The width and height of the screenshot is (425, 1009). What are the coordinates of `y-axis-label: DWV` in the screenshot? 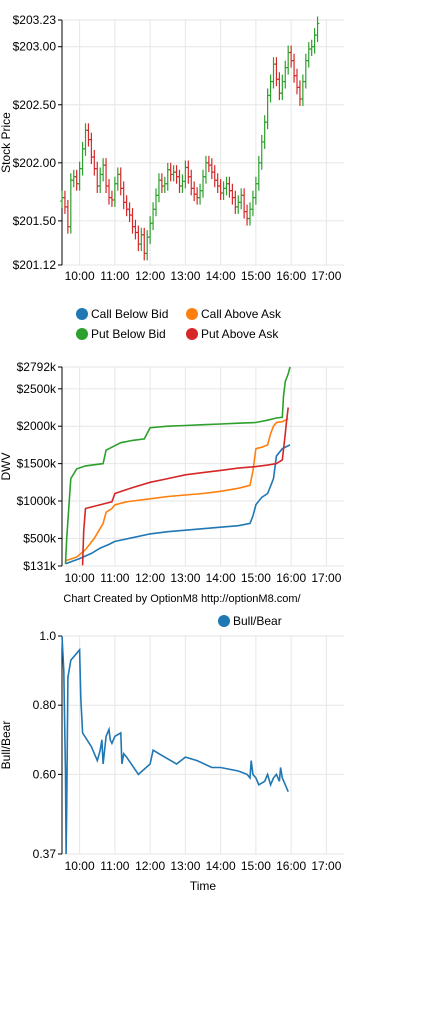 It's located at (6, 467).